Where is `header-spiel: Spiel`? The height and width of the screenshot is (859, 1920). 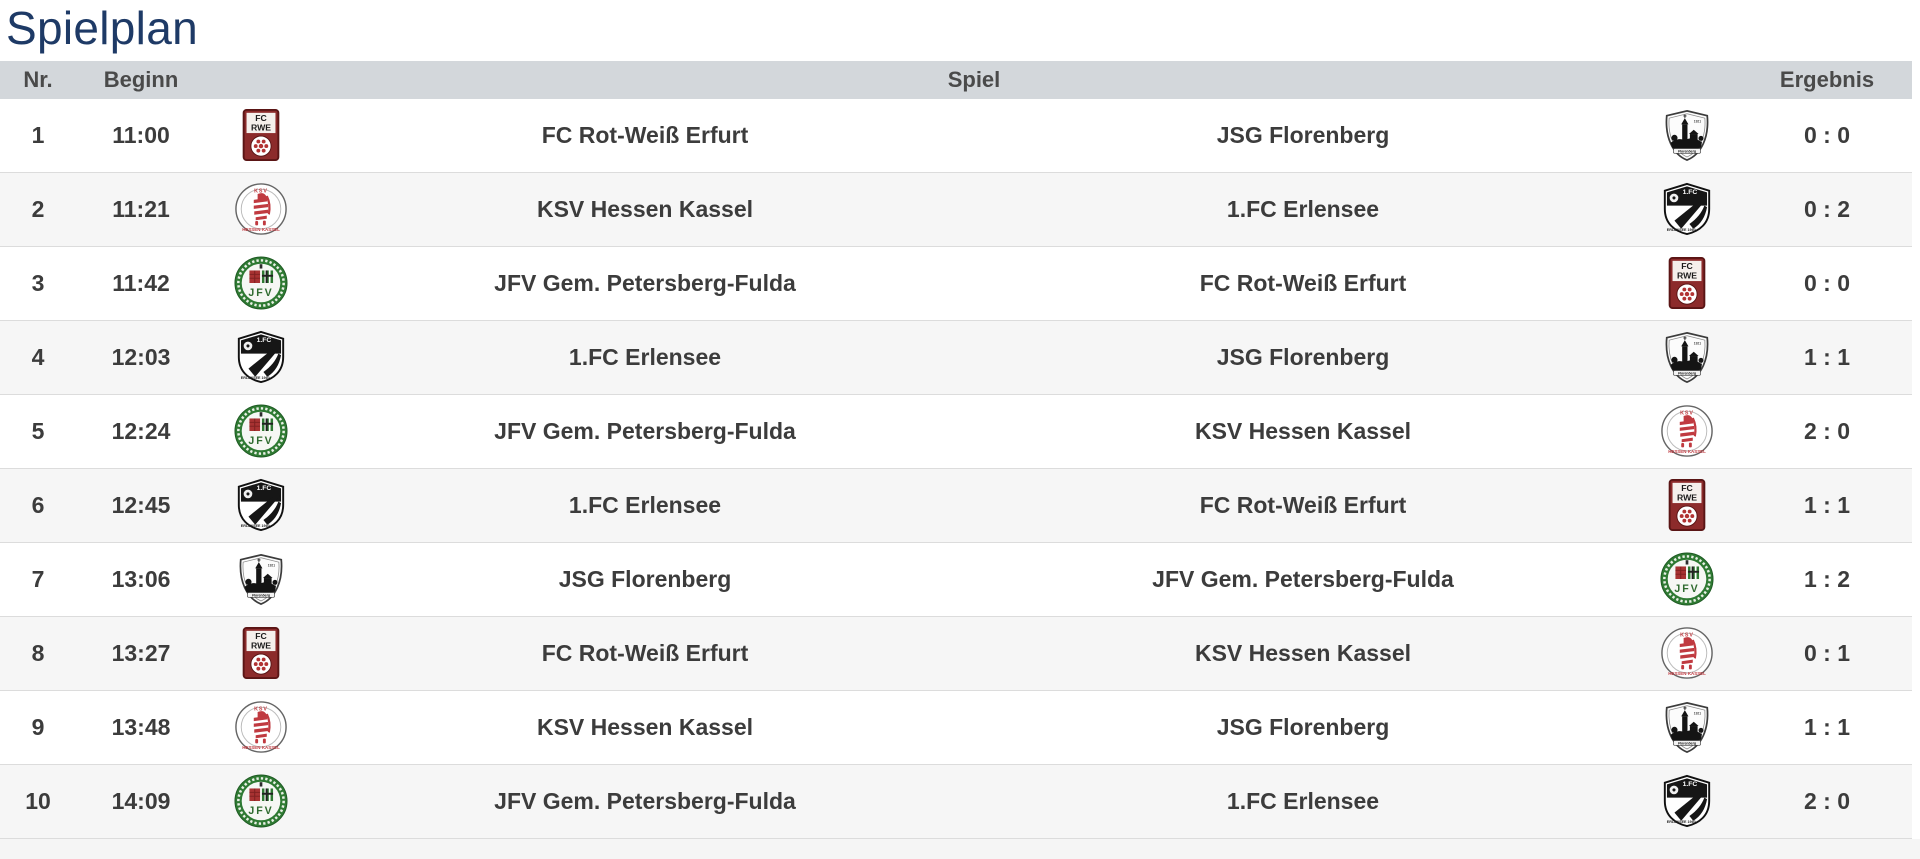 header-spiel: Spiel is located at coordinates (974, 79).